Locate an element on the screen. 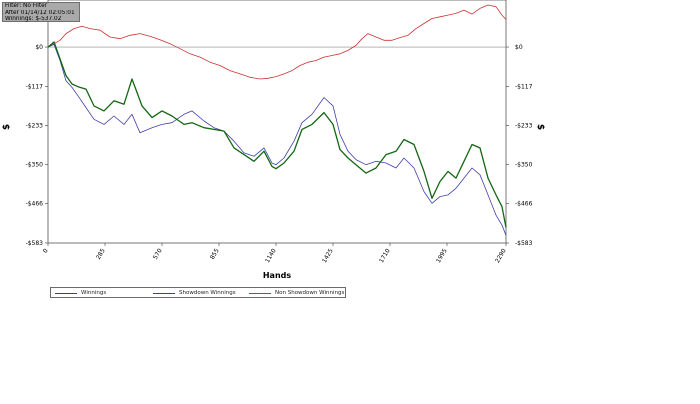 Image resolution: width=700 pixels, height=404 pixels. y-tick-label-left: -$583 is located at coordinates (35, 243).